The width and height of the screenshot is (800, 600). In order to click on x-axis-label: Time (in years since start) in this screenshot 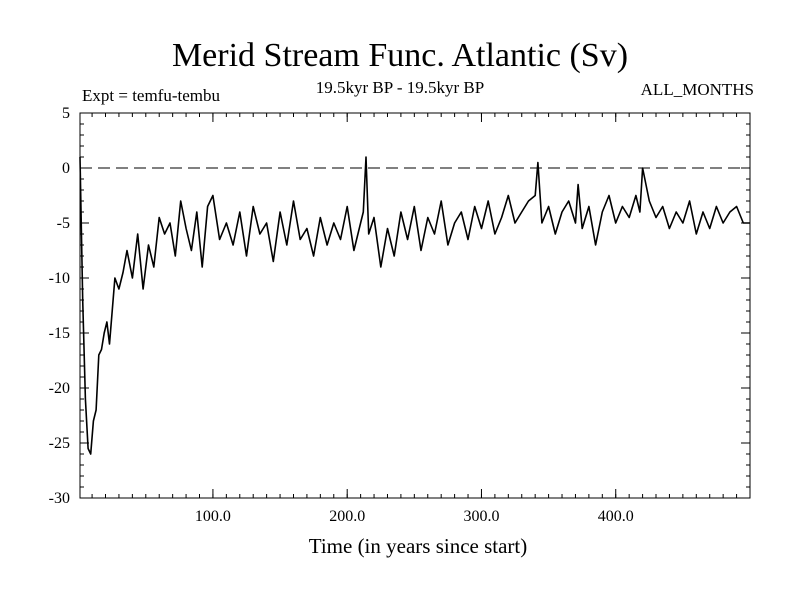, I will do `click(418, 546)`.